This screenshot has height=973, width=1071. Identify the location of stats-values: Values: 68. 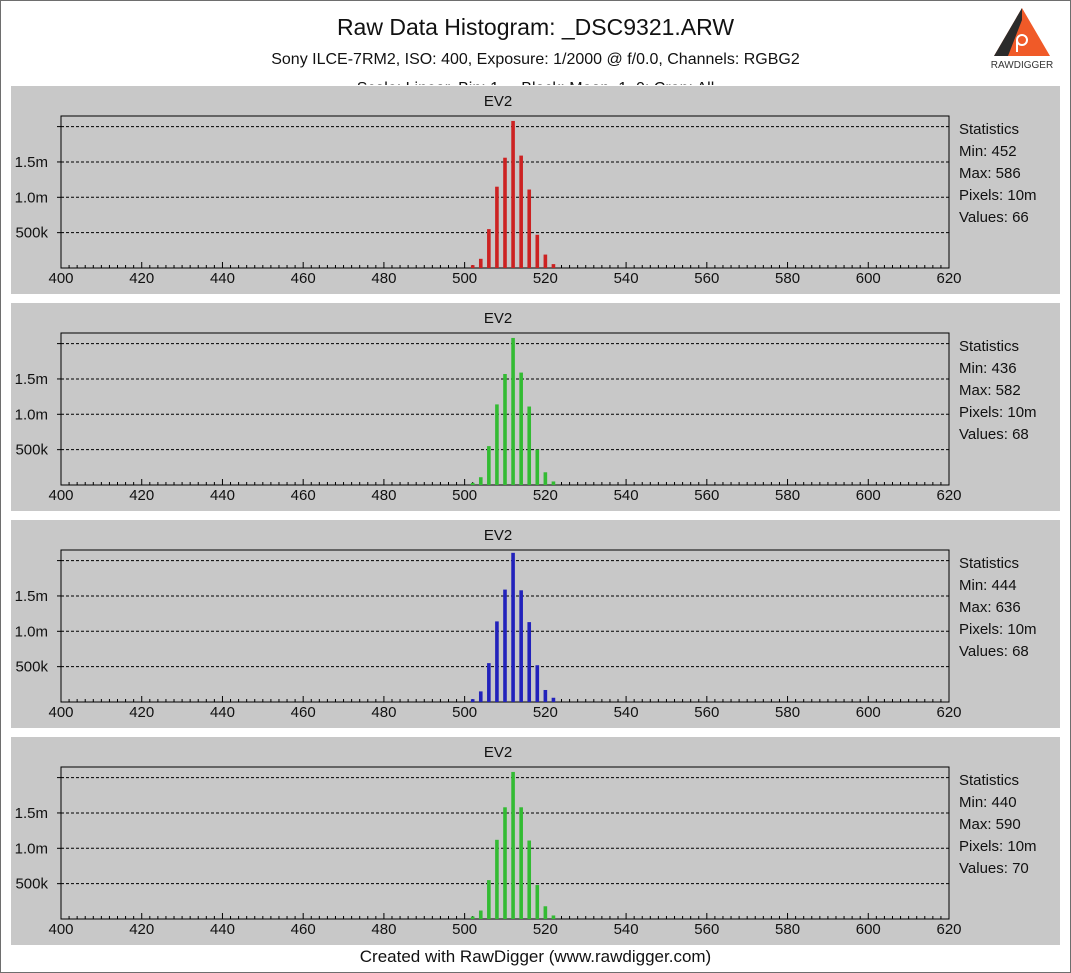
(994, 434).